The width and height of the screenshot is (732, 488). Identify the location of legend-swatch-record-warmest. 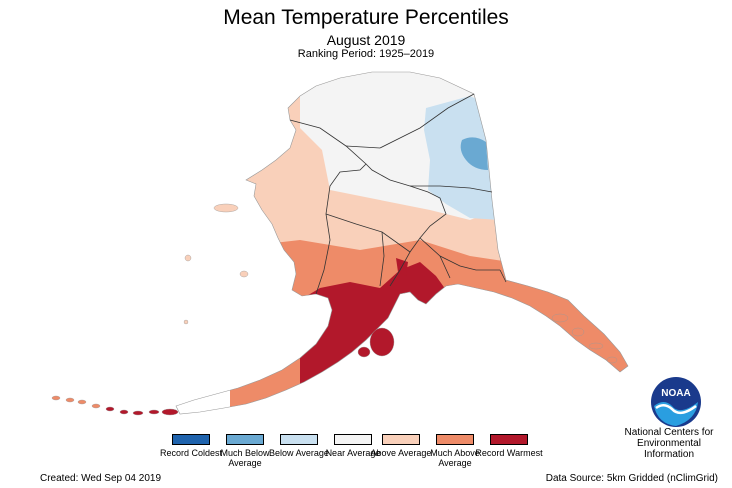
(509, 439).